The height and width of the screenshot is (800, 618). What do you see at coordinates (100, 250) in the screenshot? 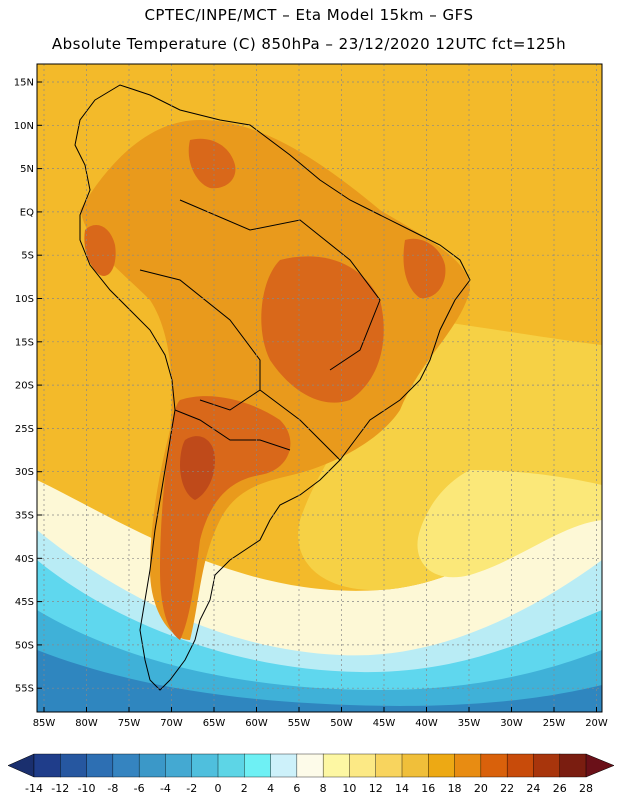
I see `hot-region-peru` at bounding box center [100, 250].